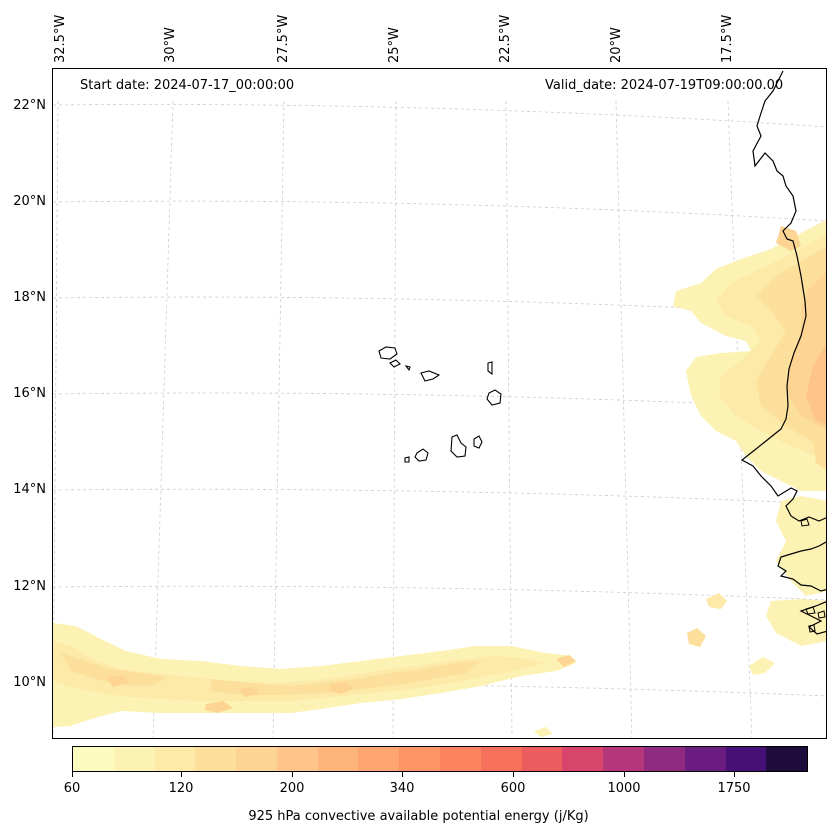 The width and height of the screenshot is (837, 836). What do you see at coordinates (624, 788) in the screenshot?
I see `colorbar-tick-label-1000: 1000` at bounding box center [624, 788].